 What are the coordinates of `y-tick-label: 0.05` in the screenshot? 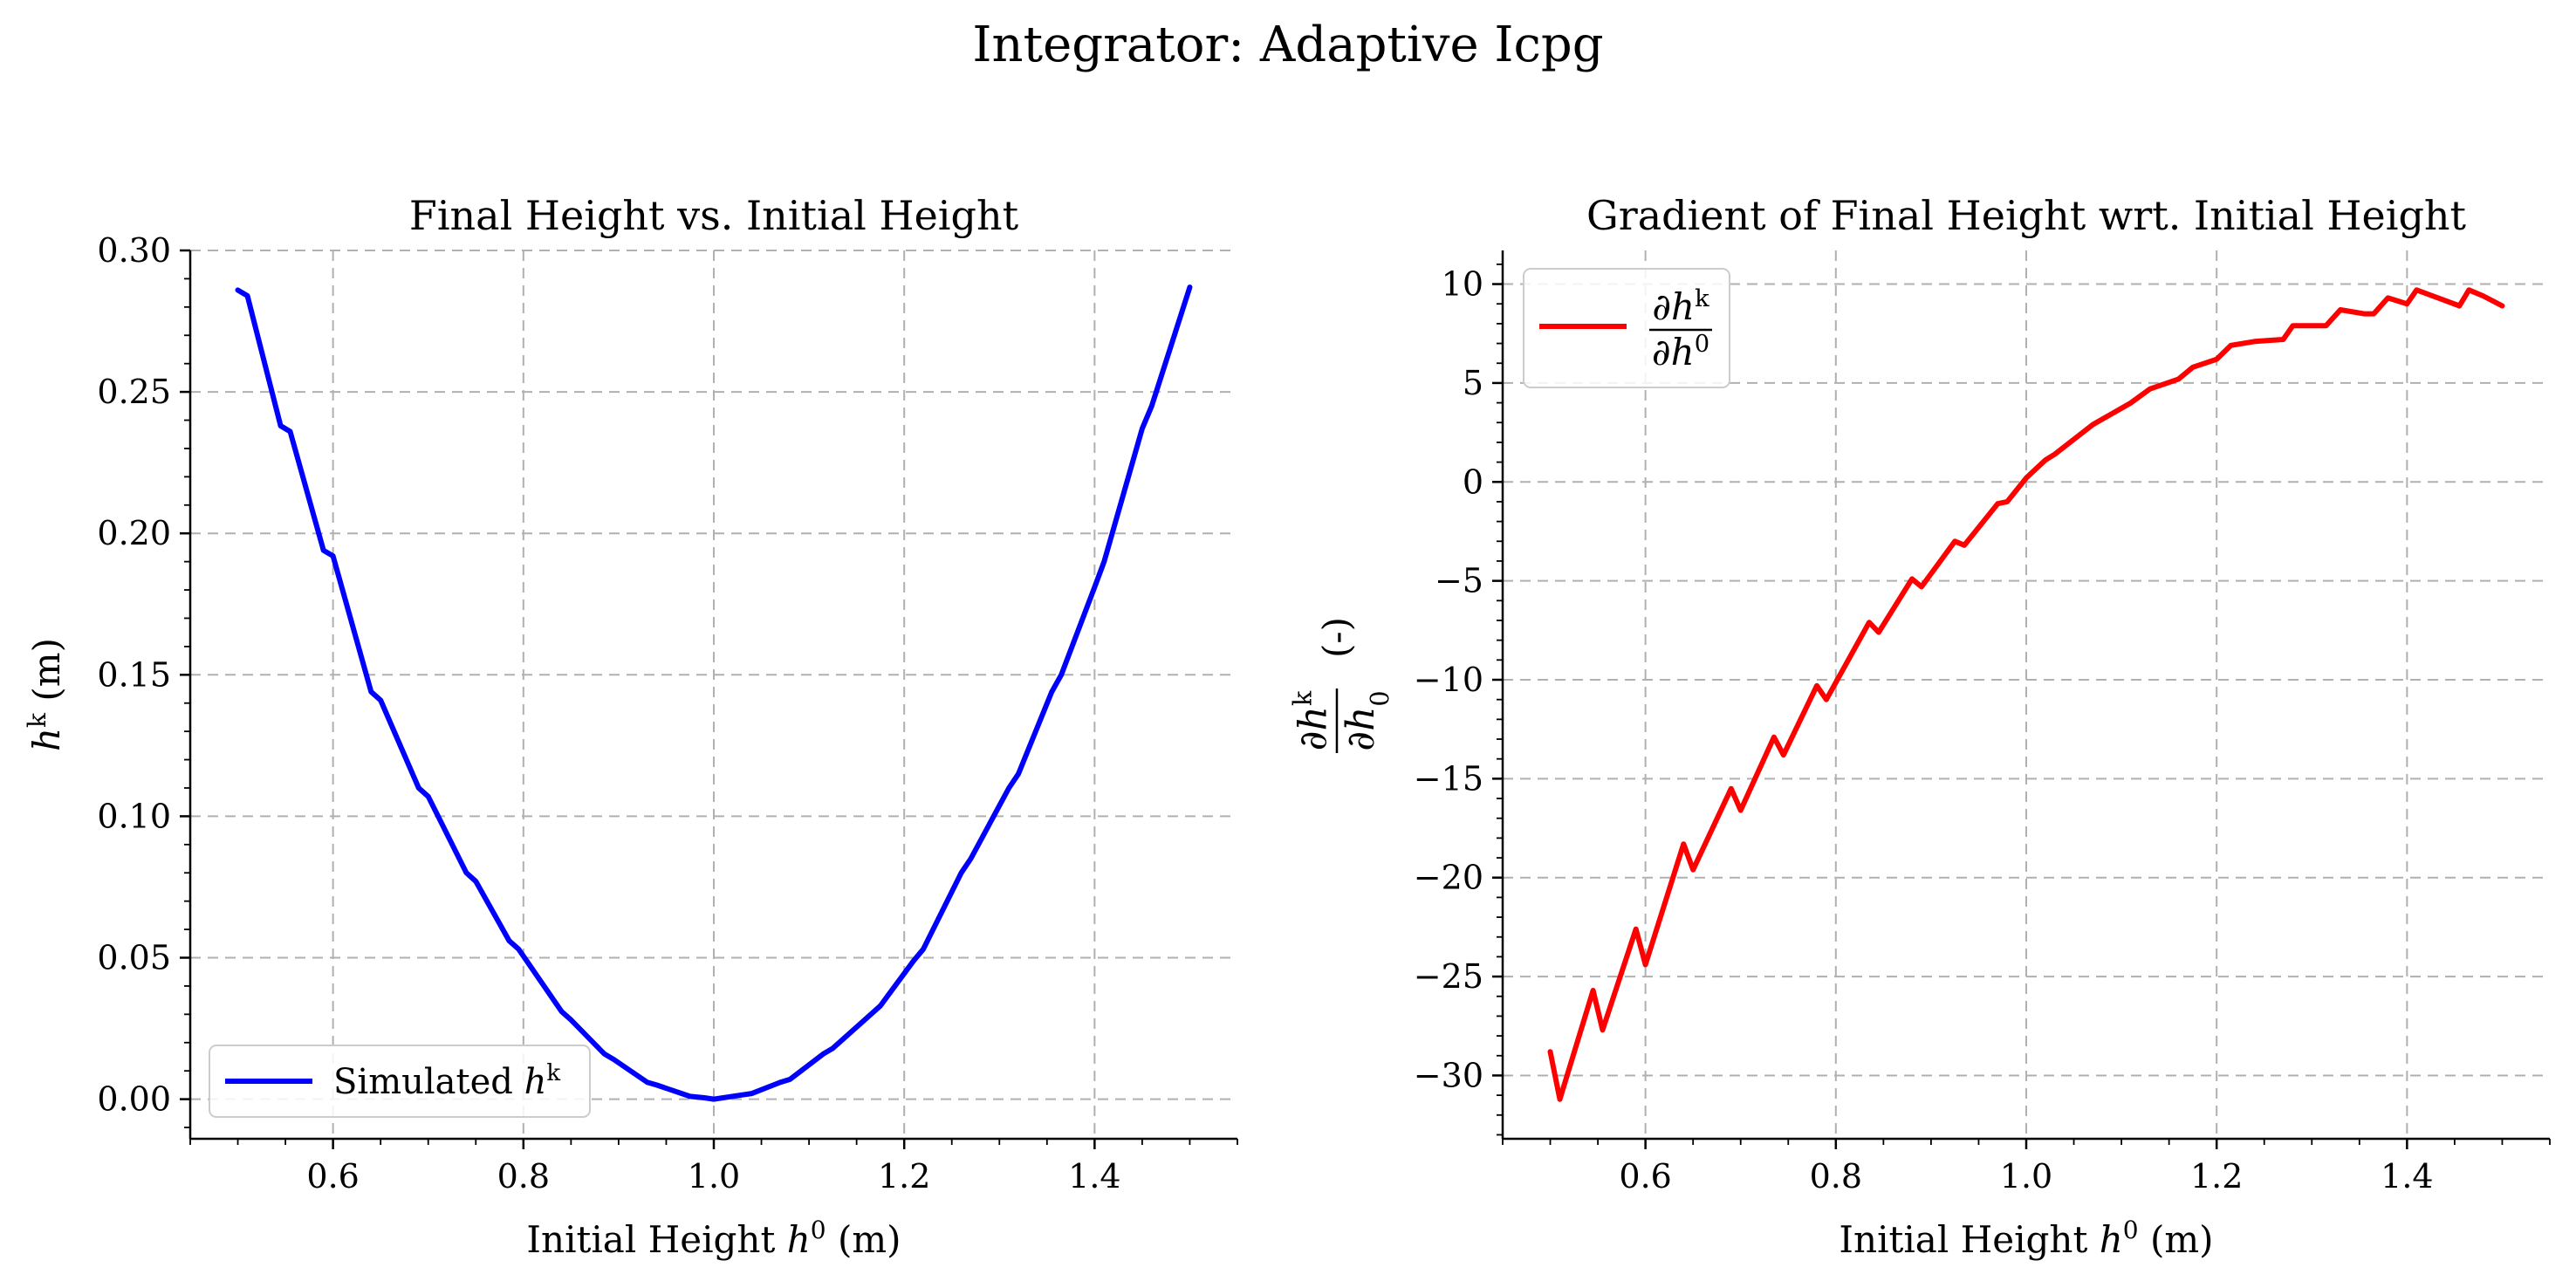 It's located at (134, 958).